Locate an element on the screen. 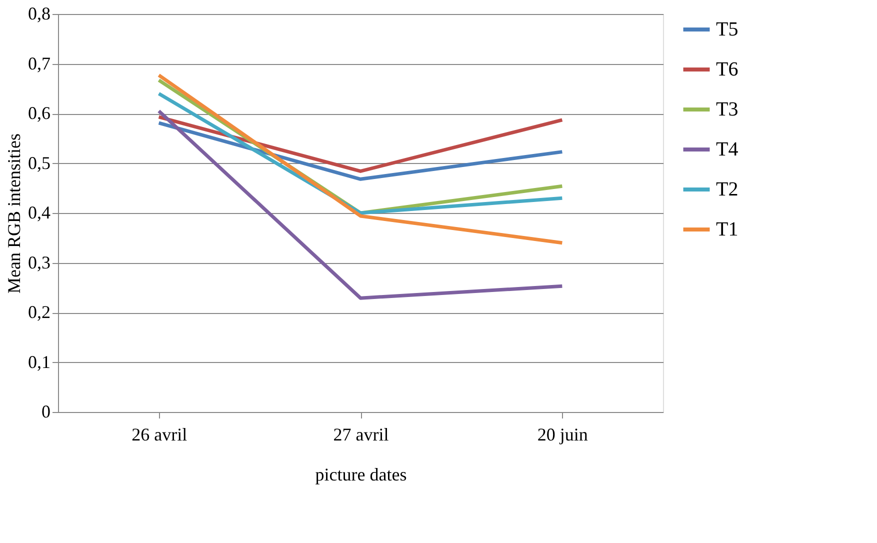 The image size is (877, 543). y-tick-label: 0,3 is located at coordinates (39, 262).